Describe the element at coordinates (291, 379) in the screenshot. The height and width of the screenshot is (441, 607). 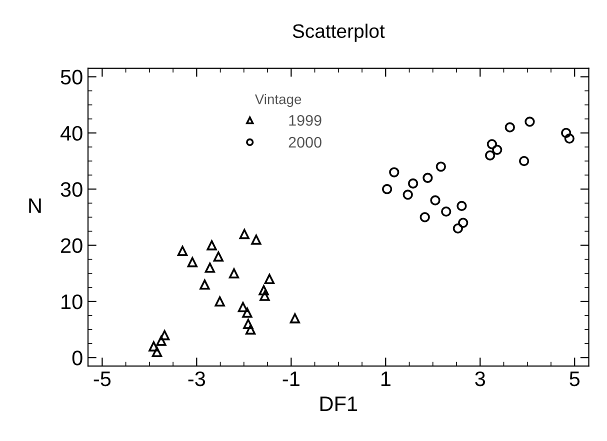
I see `x-tick-label: -1` at that location.